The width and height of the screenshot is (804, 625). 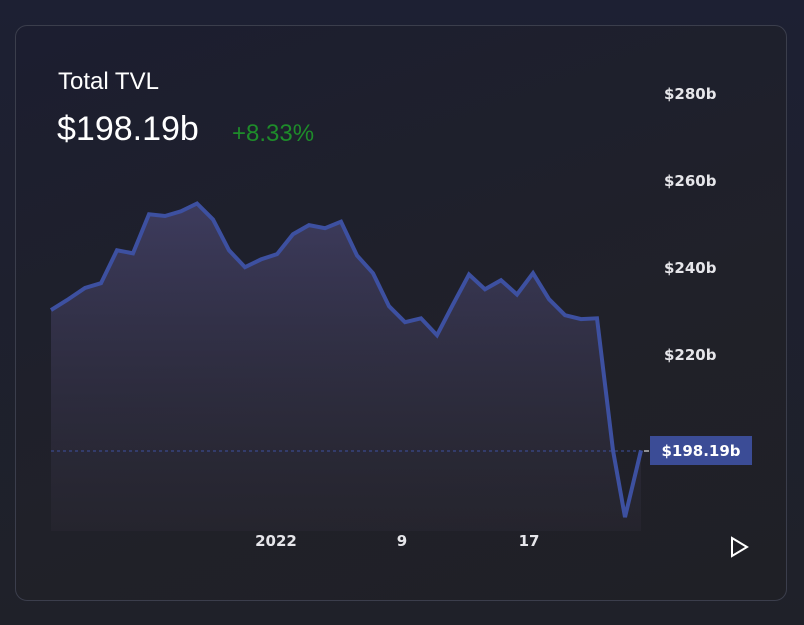 I want to click on y-axis-label: $280b, so click(x=690, y=94).